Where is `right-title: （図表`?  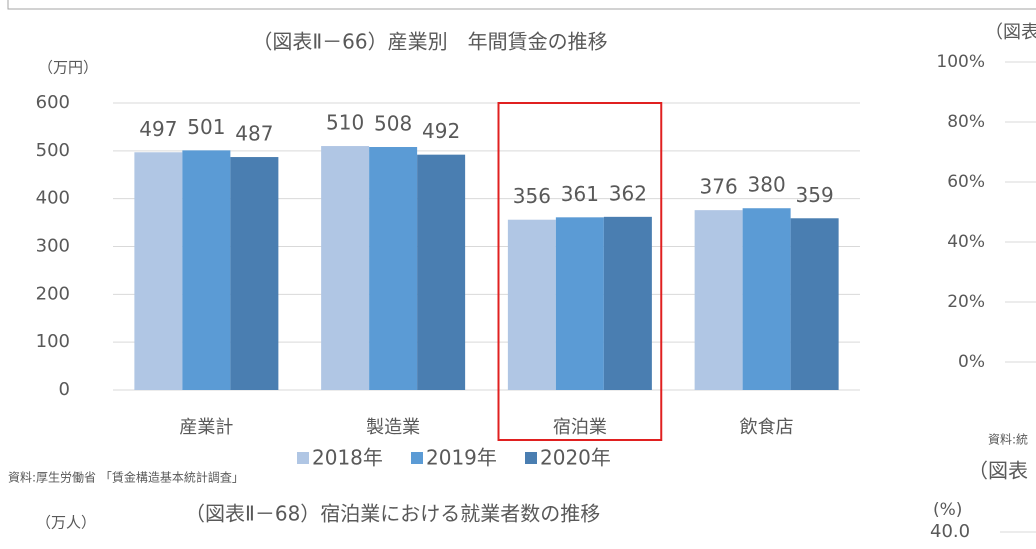 right-title: （図表 is located at coordinates (1010, 32).